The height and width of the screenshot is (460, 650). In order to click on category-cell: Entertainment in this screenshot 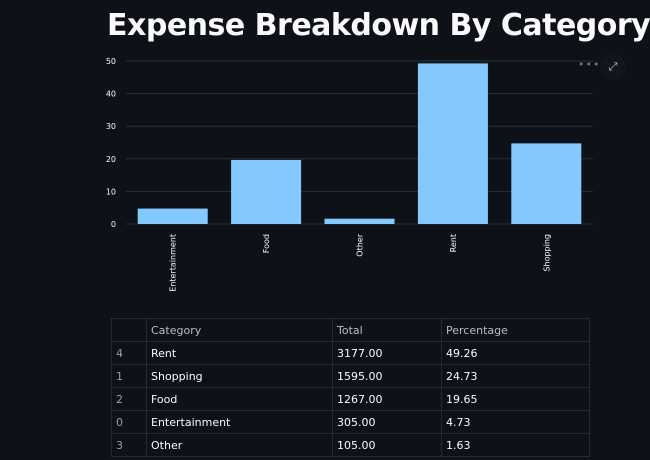, I will do `click(239, 422)`.